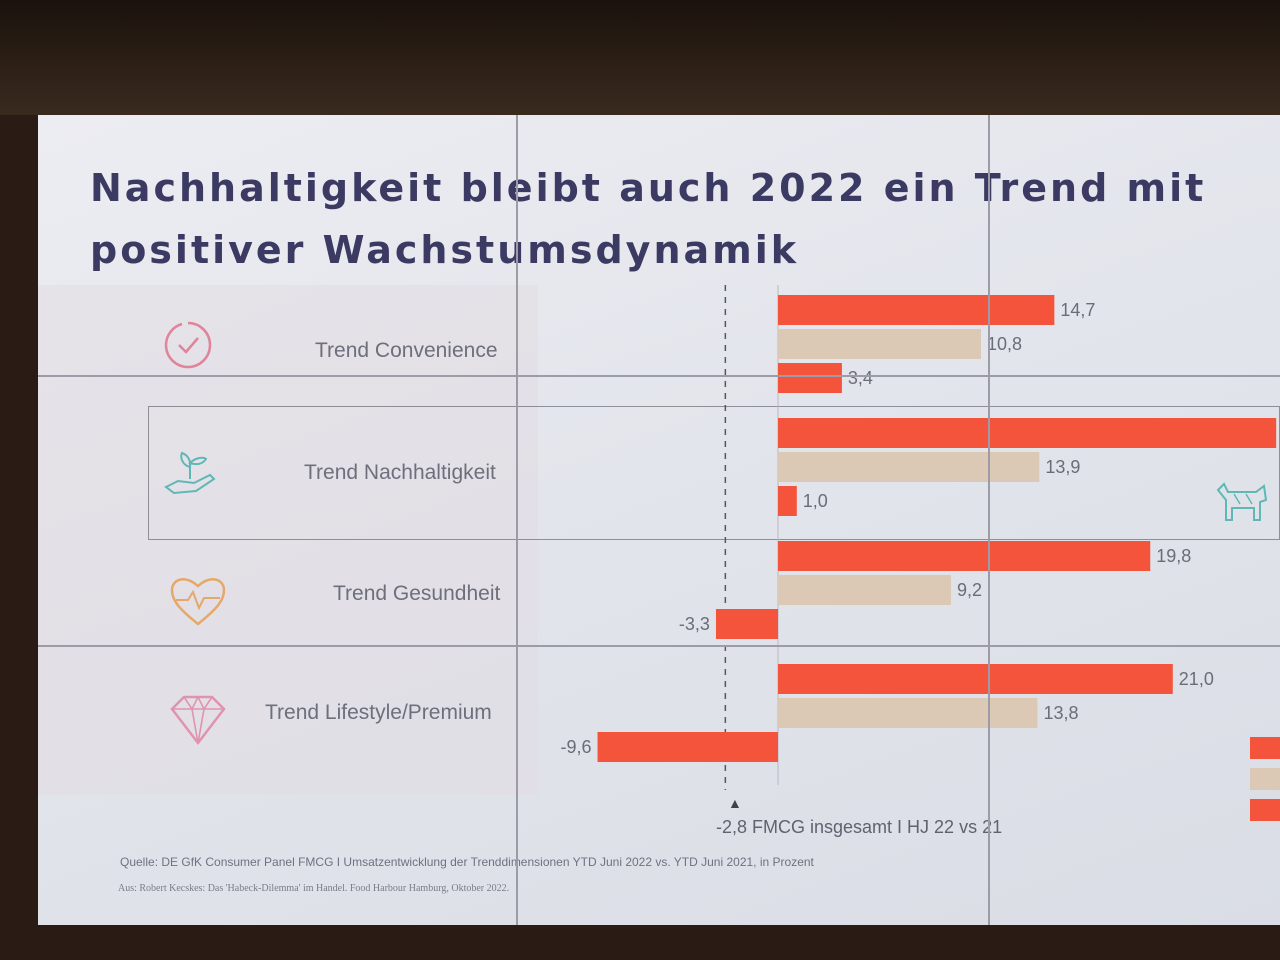  Describe the element at coordinates (1060, 713) in the screenshot. I see `data-label: 13,8` at that location.